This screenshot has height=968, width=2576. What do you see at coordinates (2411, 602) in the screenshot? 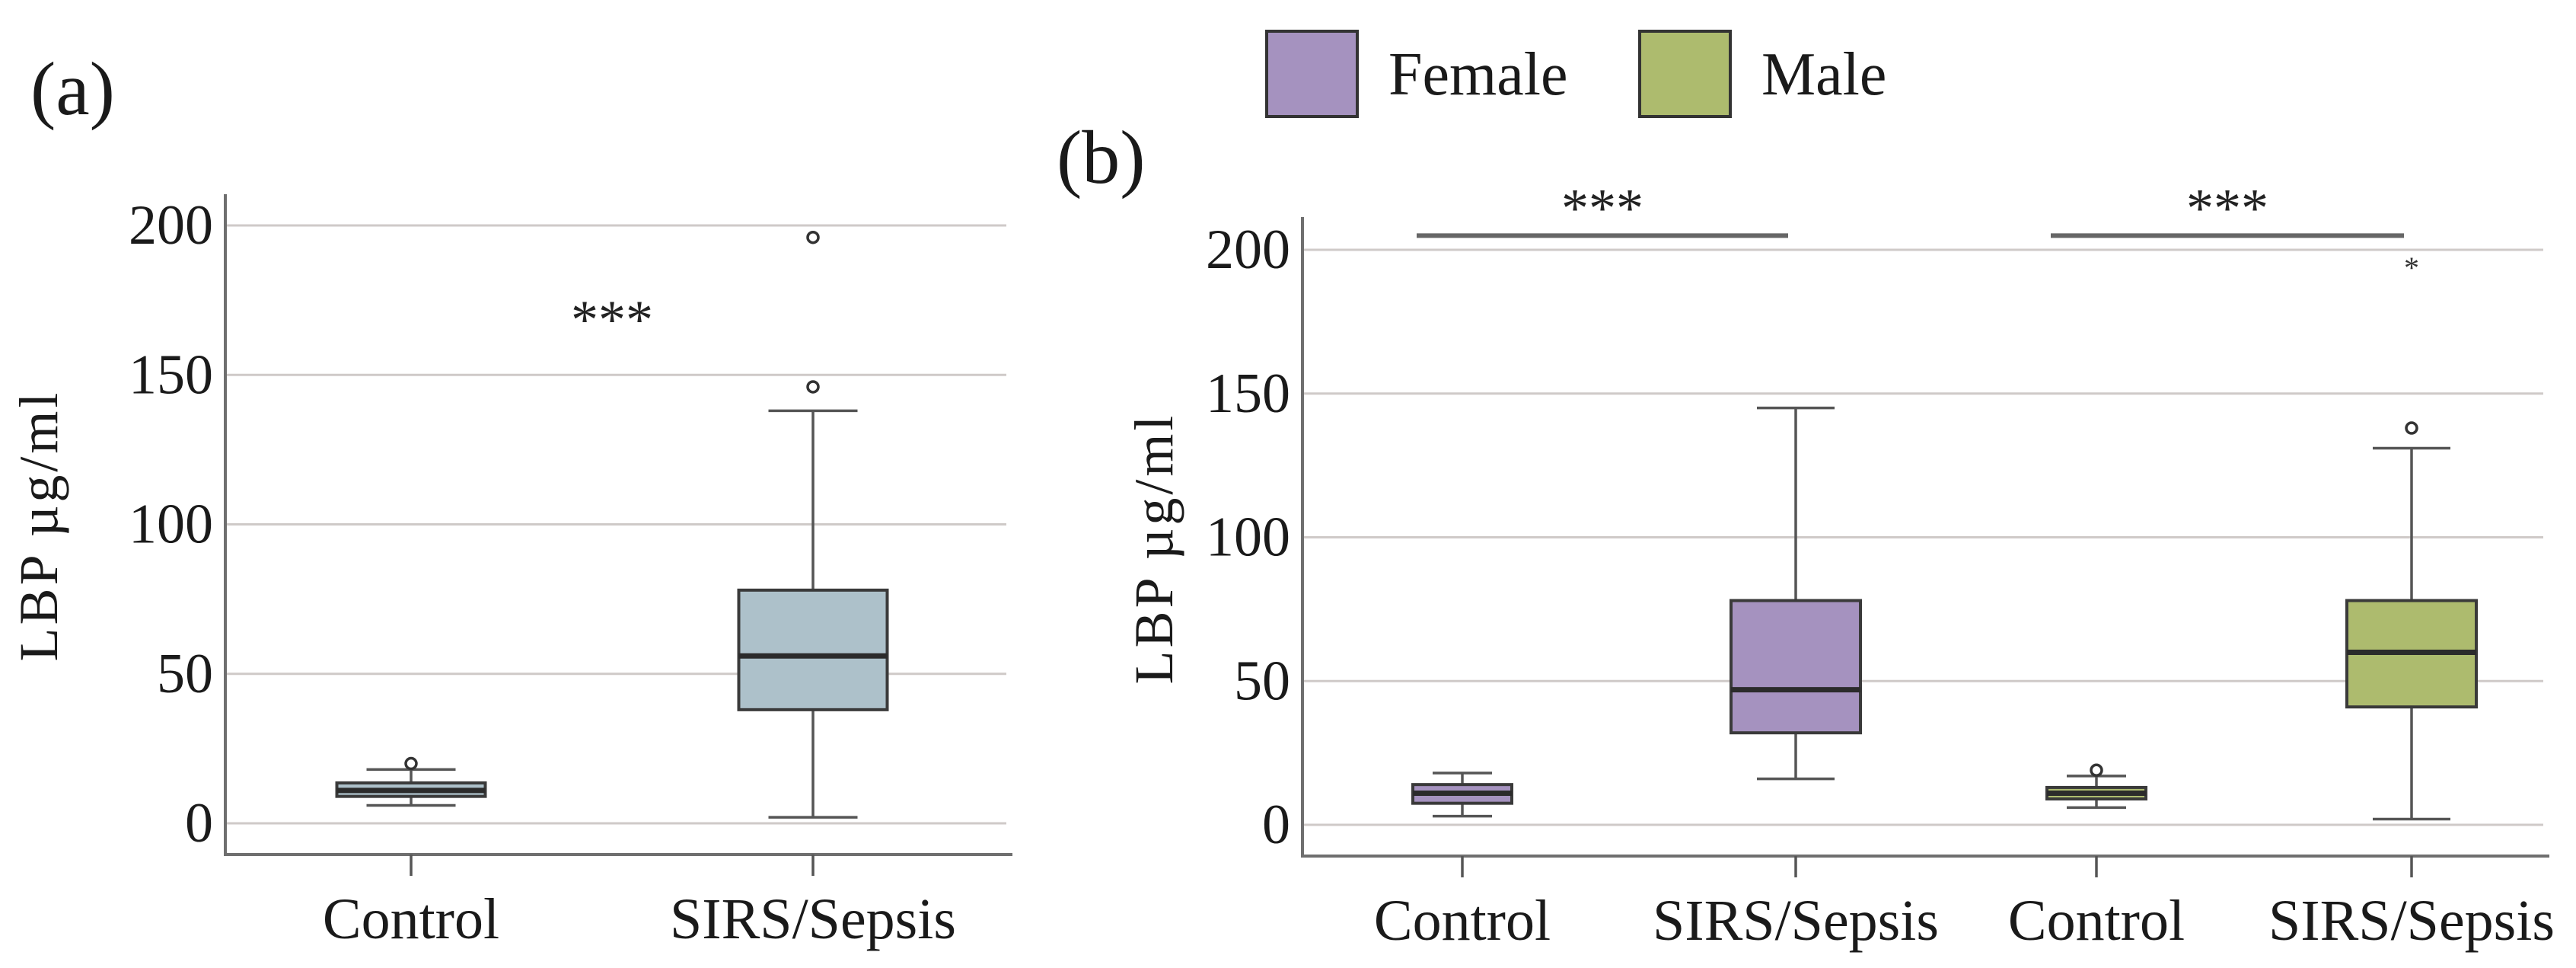
I see `box-sirs-sepsis-male: SIRS/Sepsis *` at bounding box center [2411, 602].